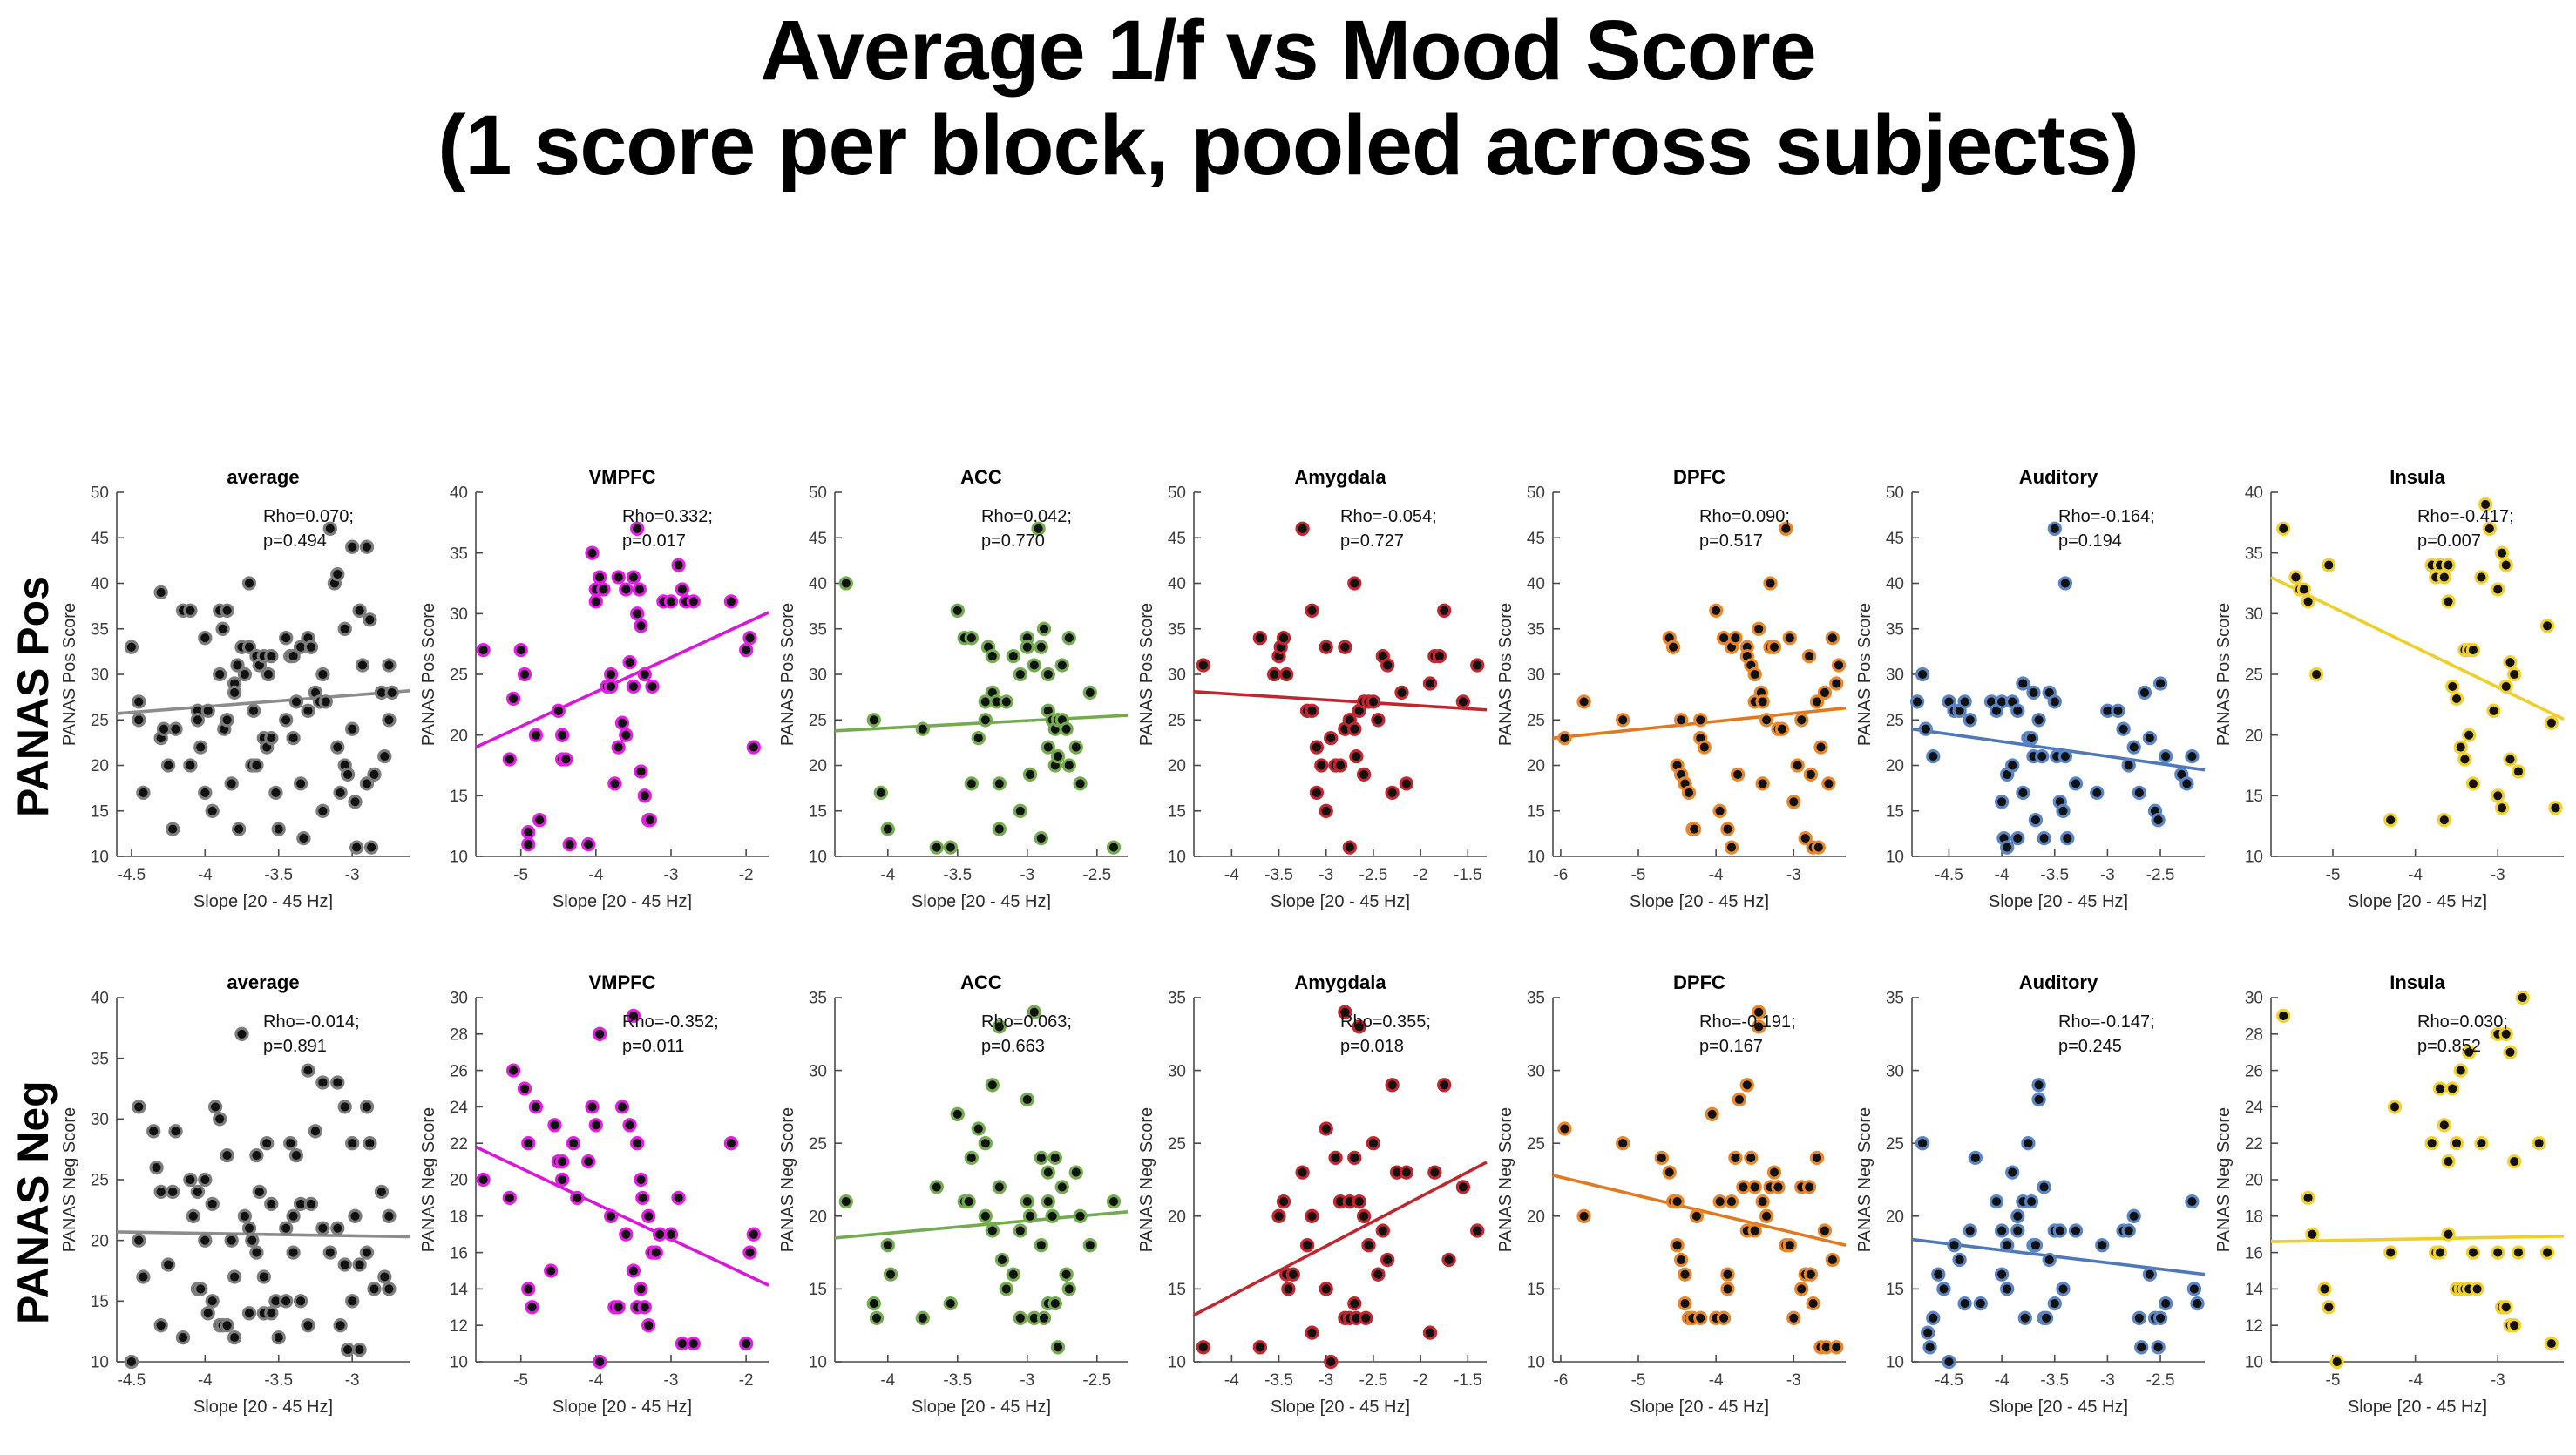  What do you see at coordinates (1013, 1046) in the screenshot?
I see `p-annotation: p=0.663` at bounding box center [1013, 1046].